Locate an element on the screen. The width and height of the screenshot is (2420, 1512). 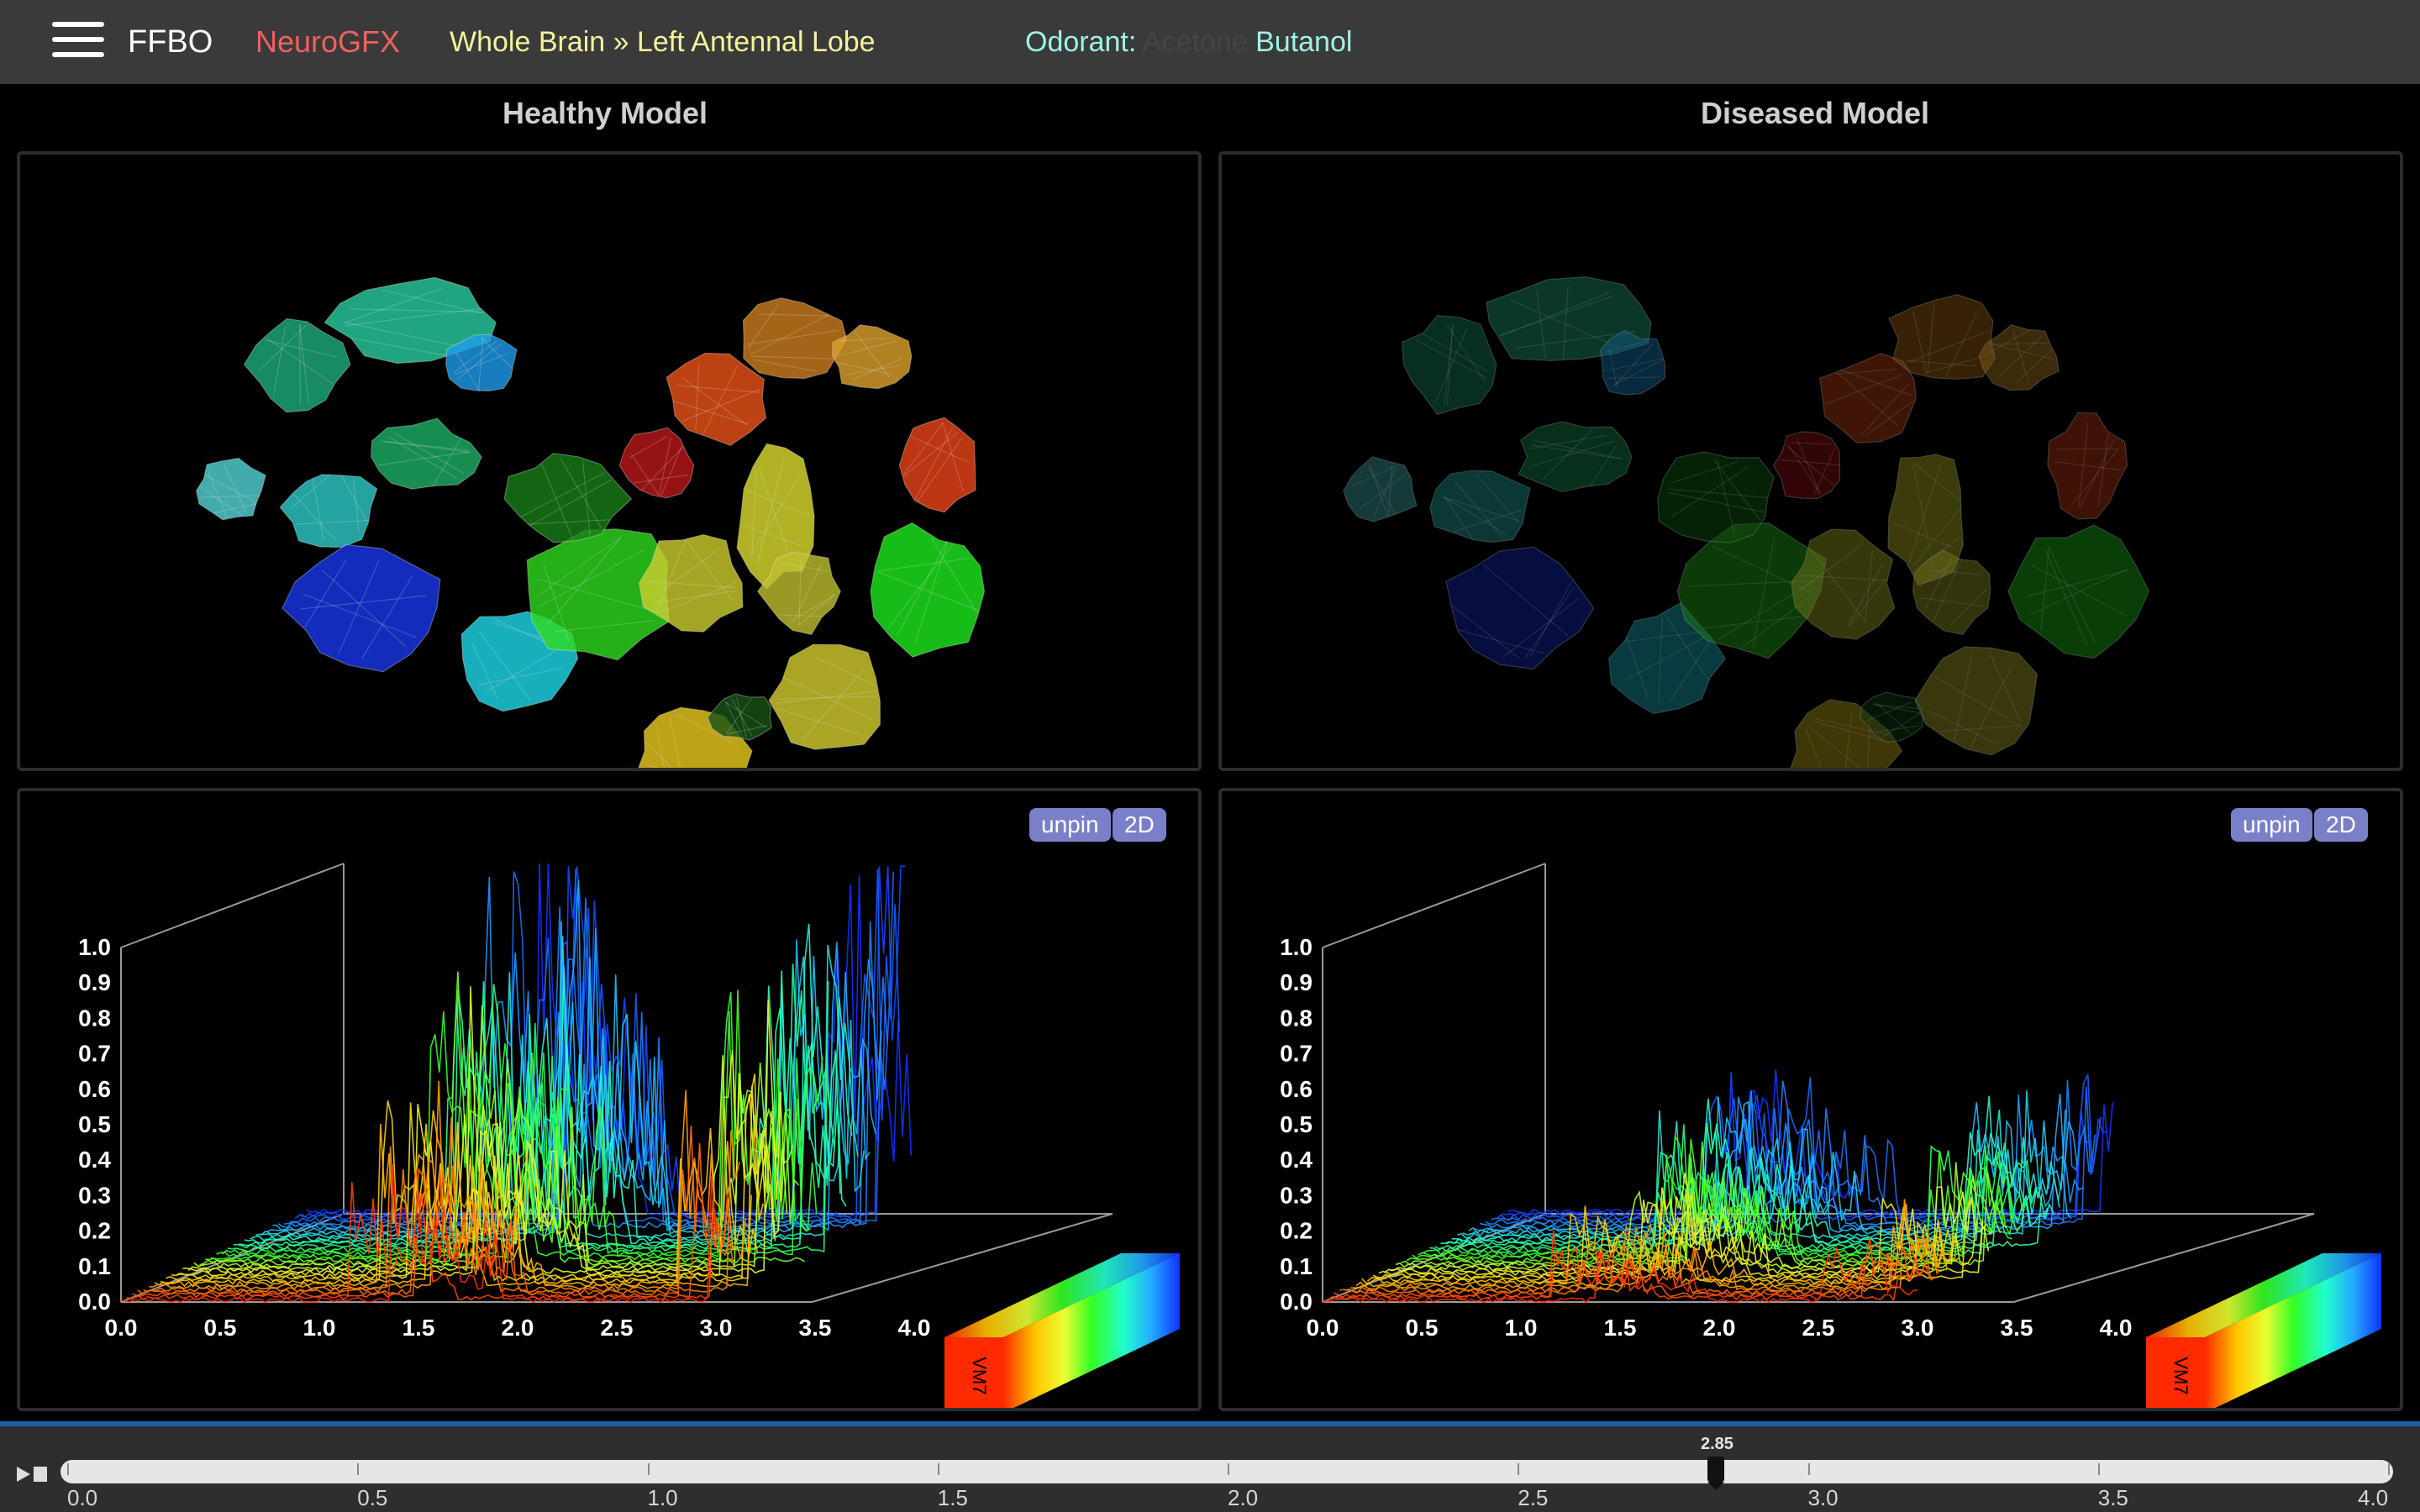
play-icon is located at coordinates (23, 1474).